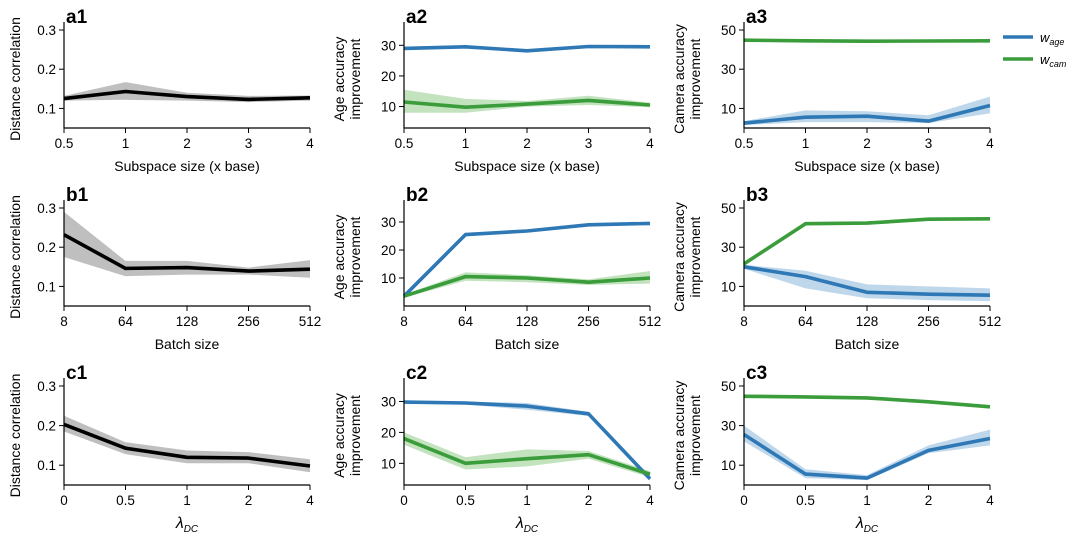 The image size is (1080, 538). Describe the element at coordinates (187, 244) in the screenshot. I see `ci-band-distance correlation` at that location.